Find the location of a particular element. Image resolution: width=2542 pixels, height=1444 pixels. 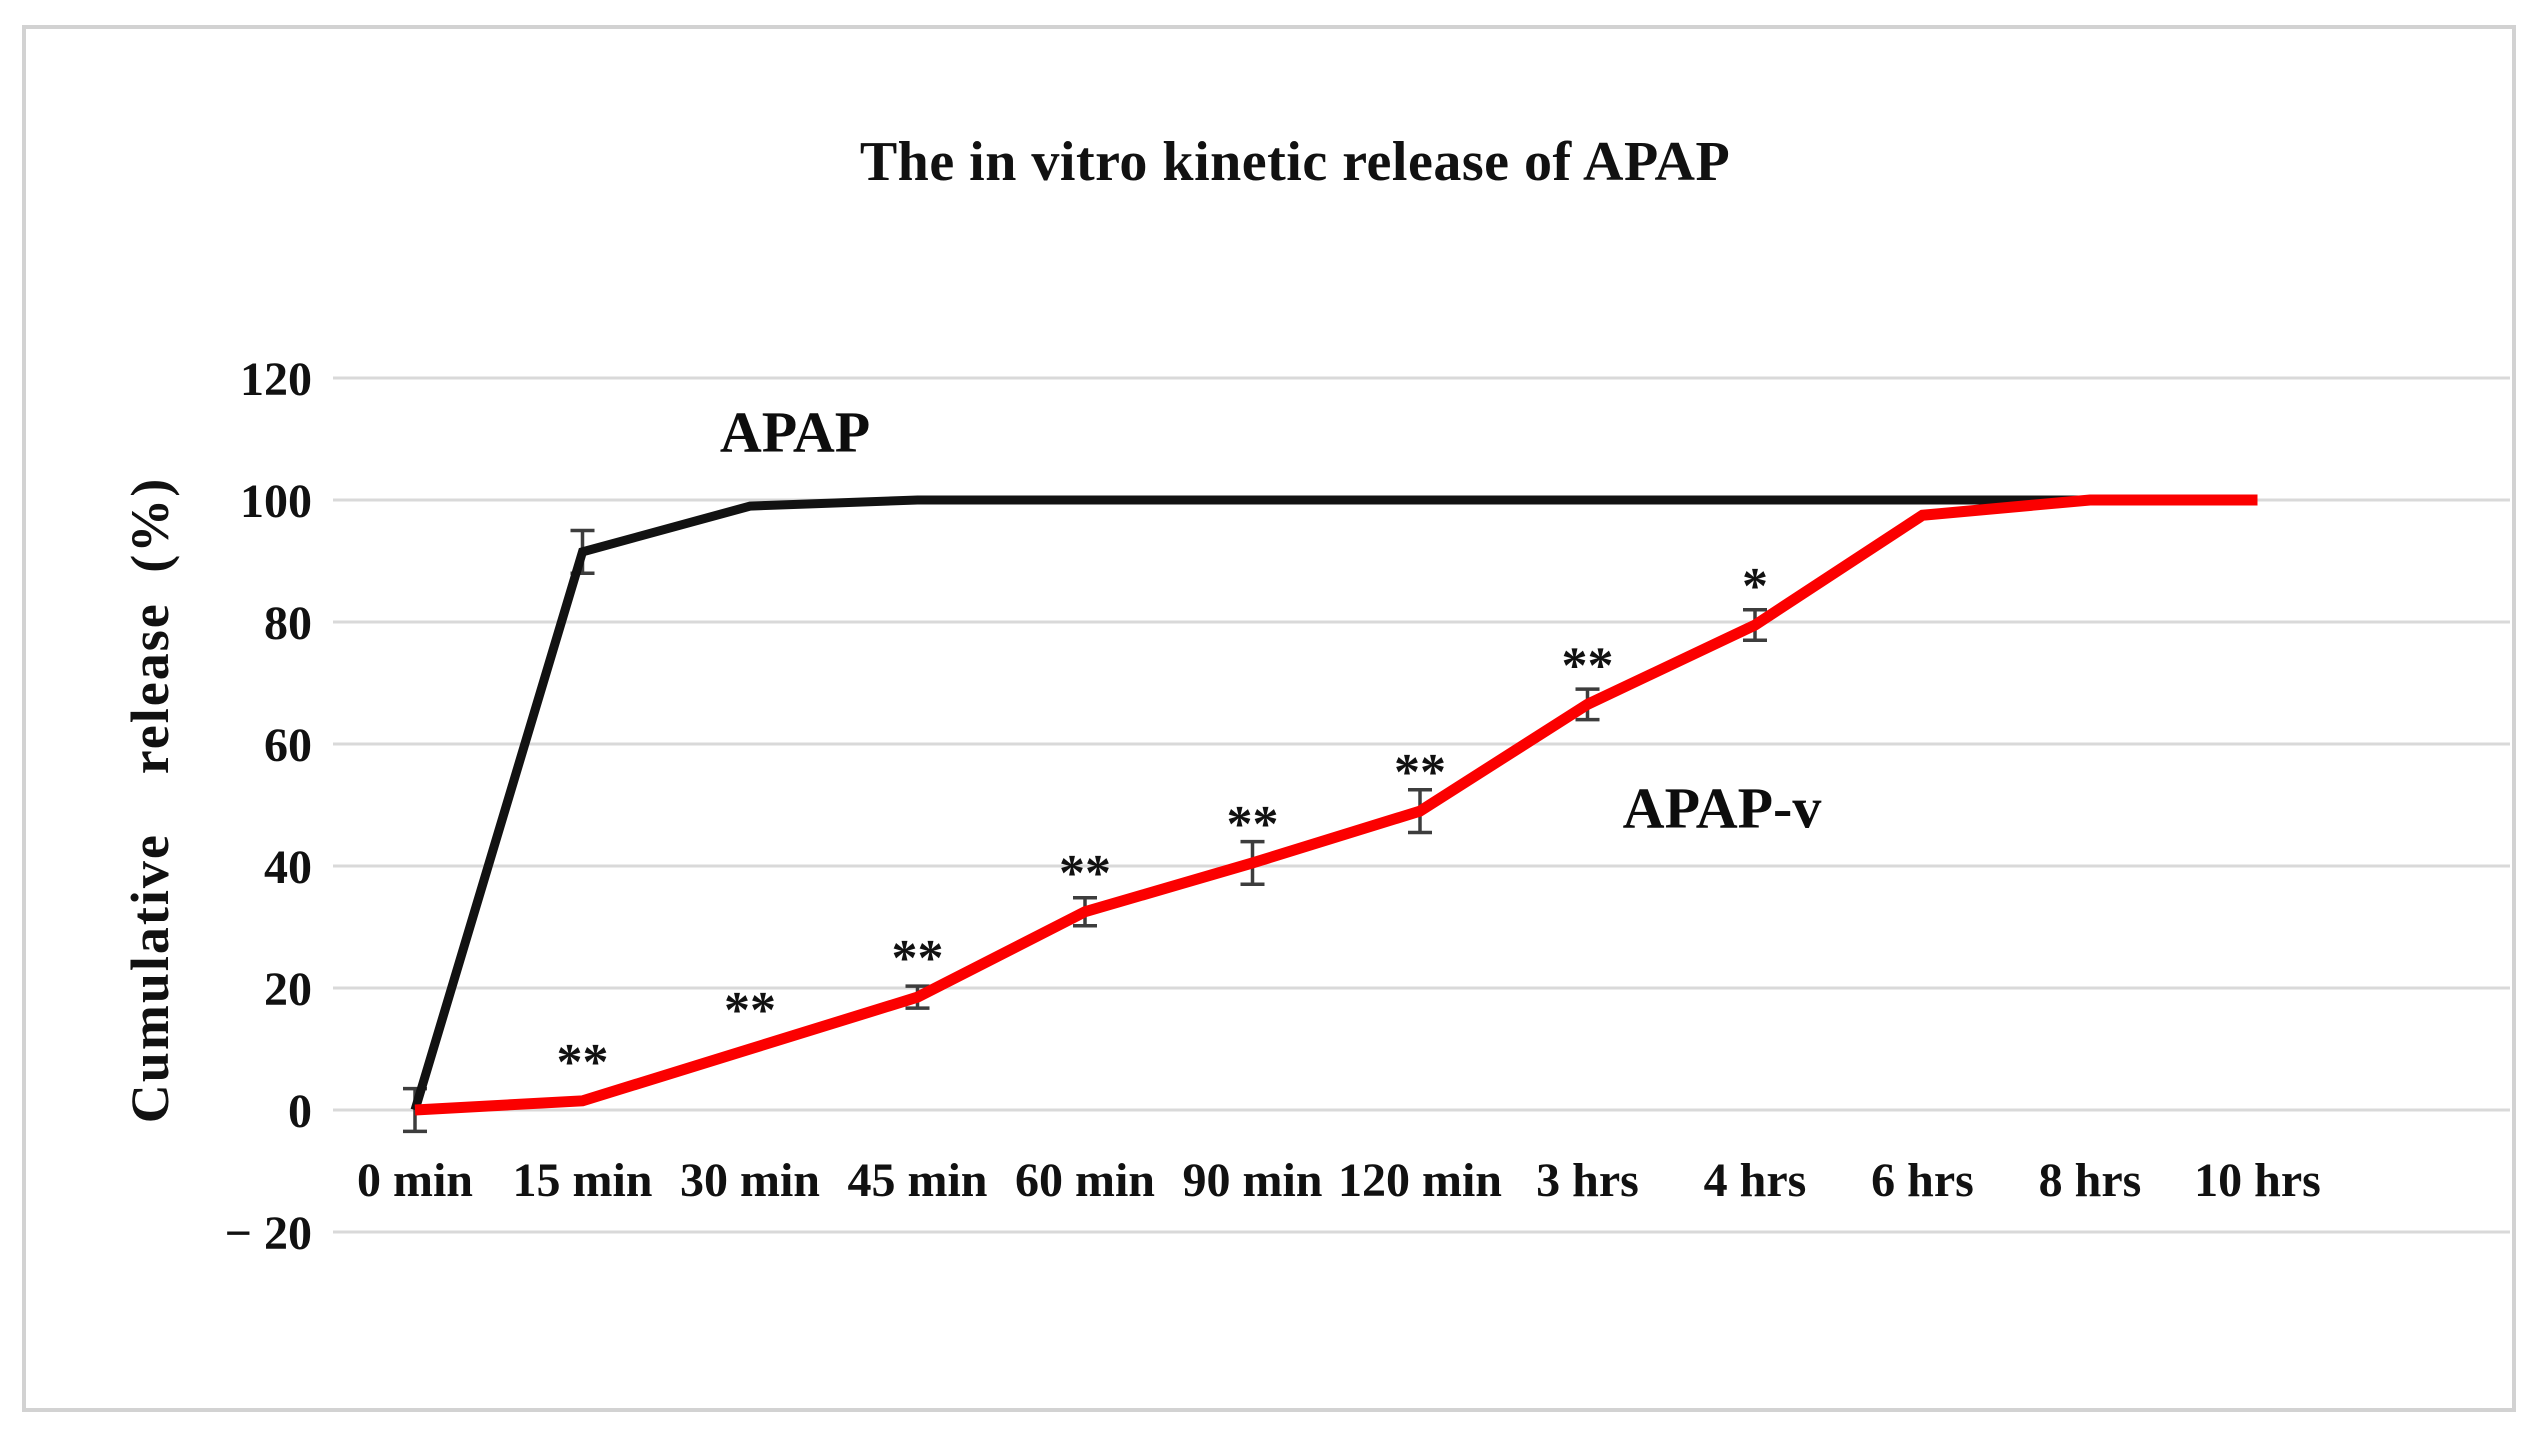

x-tick-label: 15 min is located at coordinates (582, 1180).